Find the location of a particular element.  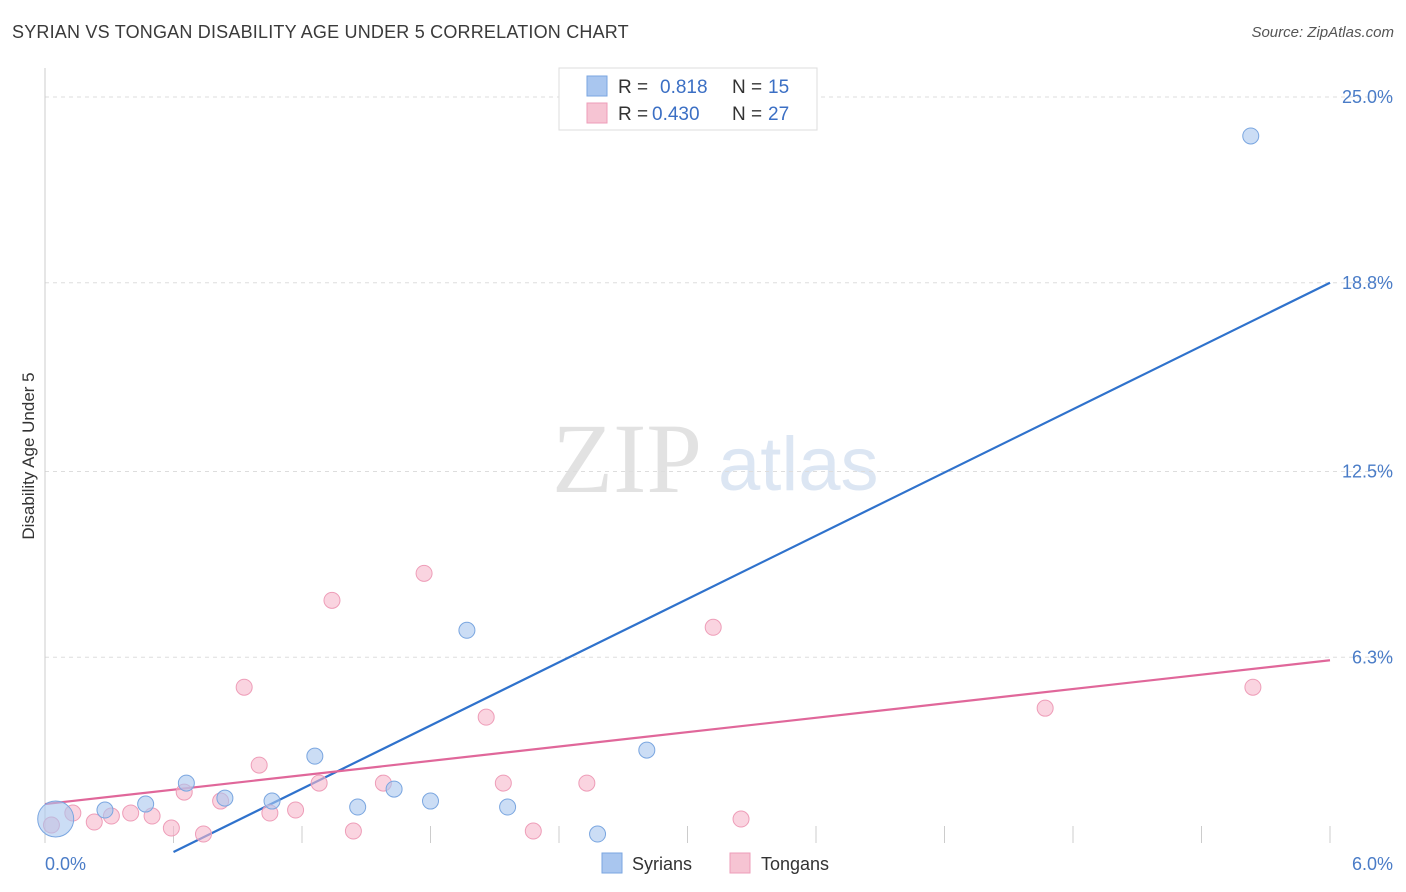

y-axis-label: Disability Age Under 5 is located at coordinates (28, 455).